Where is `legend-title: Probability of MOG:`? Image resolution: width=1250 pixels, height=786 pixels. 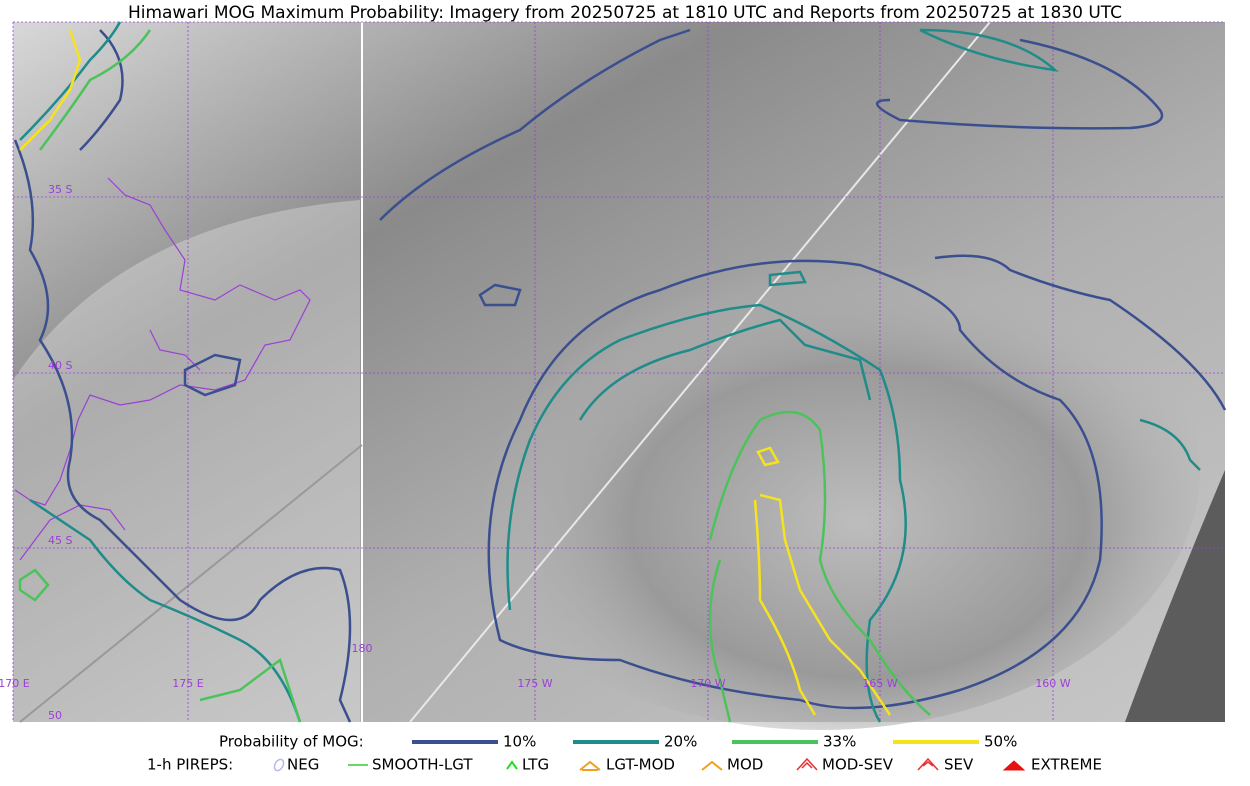
legend-title: Probability of MOG: is located at coordinates (291, 742).